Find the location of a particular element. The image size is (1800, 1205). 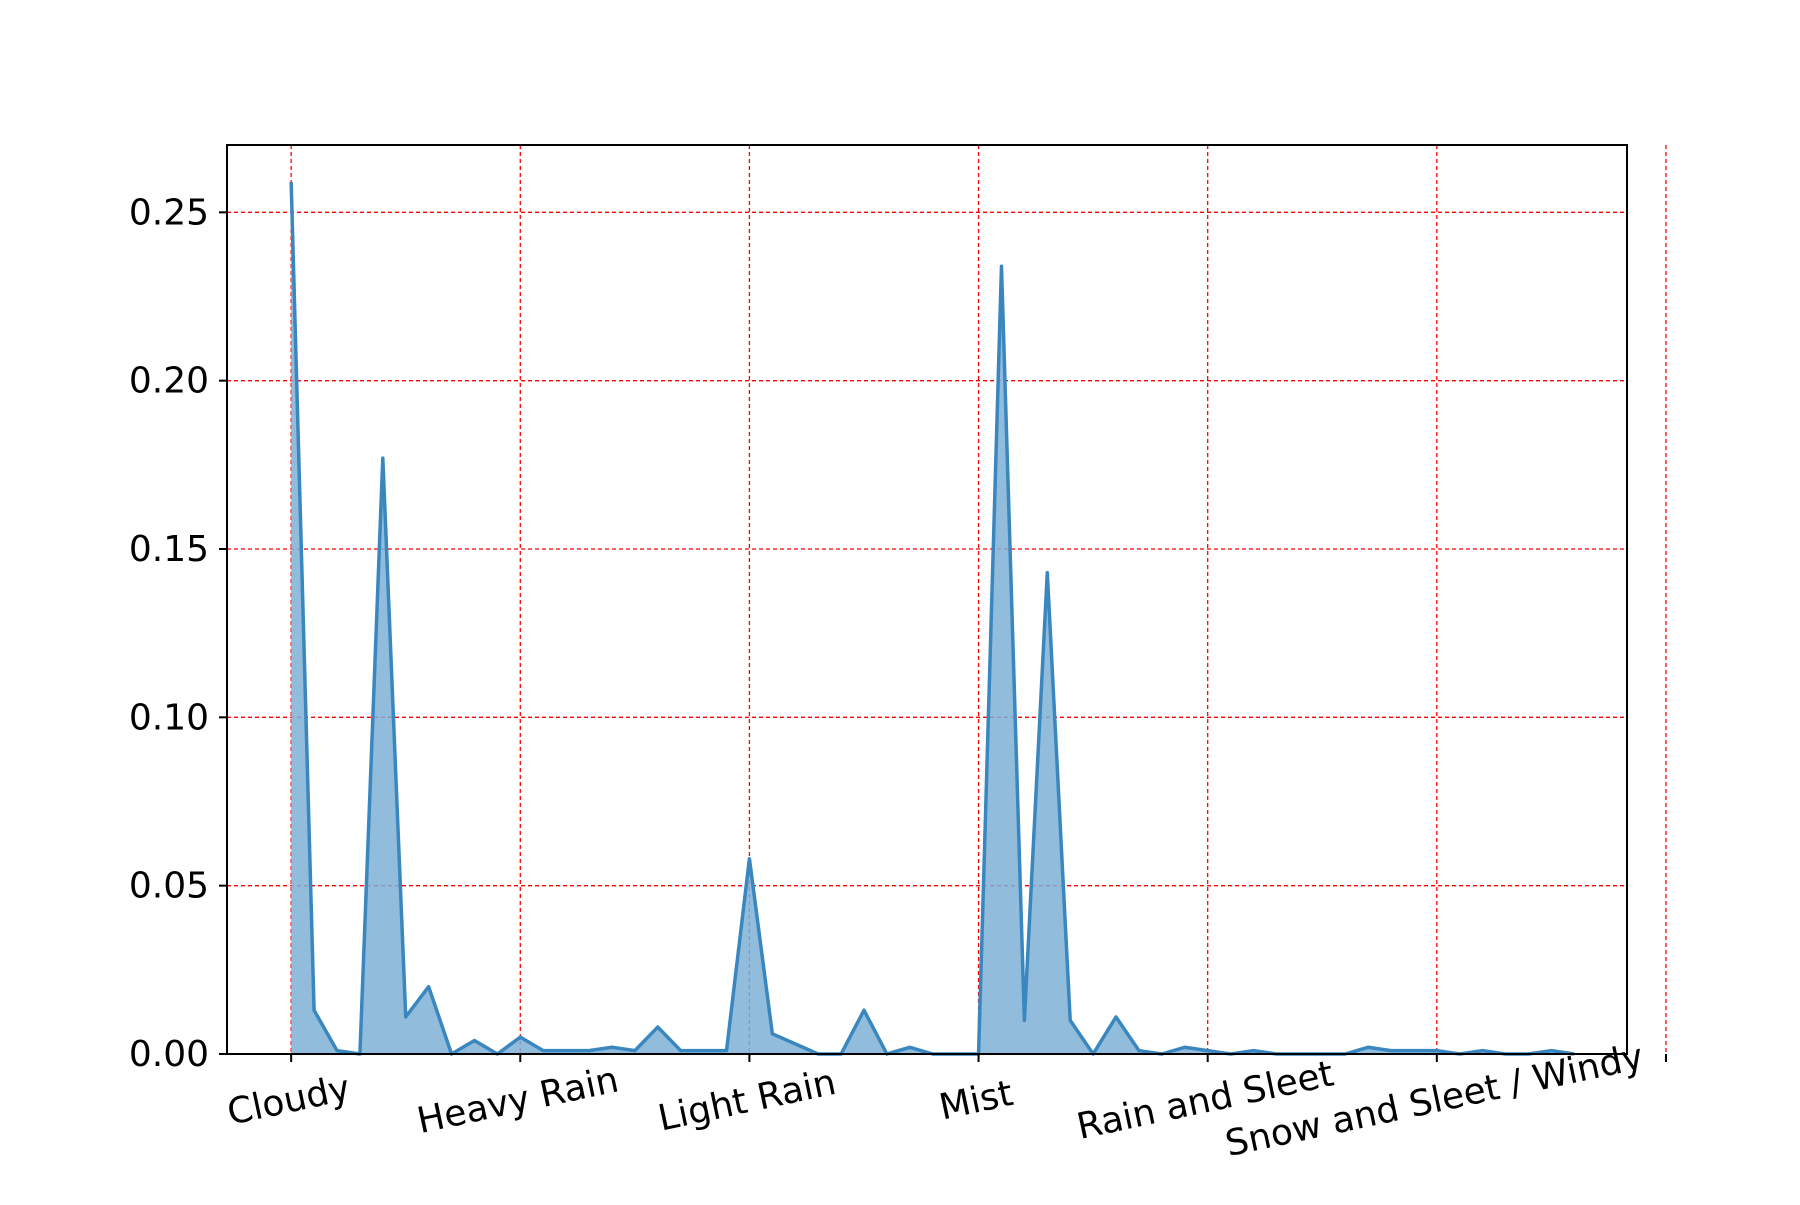

y-tick-label-2: 0.10 is located at coordinates (169, 717).